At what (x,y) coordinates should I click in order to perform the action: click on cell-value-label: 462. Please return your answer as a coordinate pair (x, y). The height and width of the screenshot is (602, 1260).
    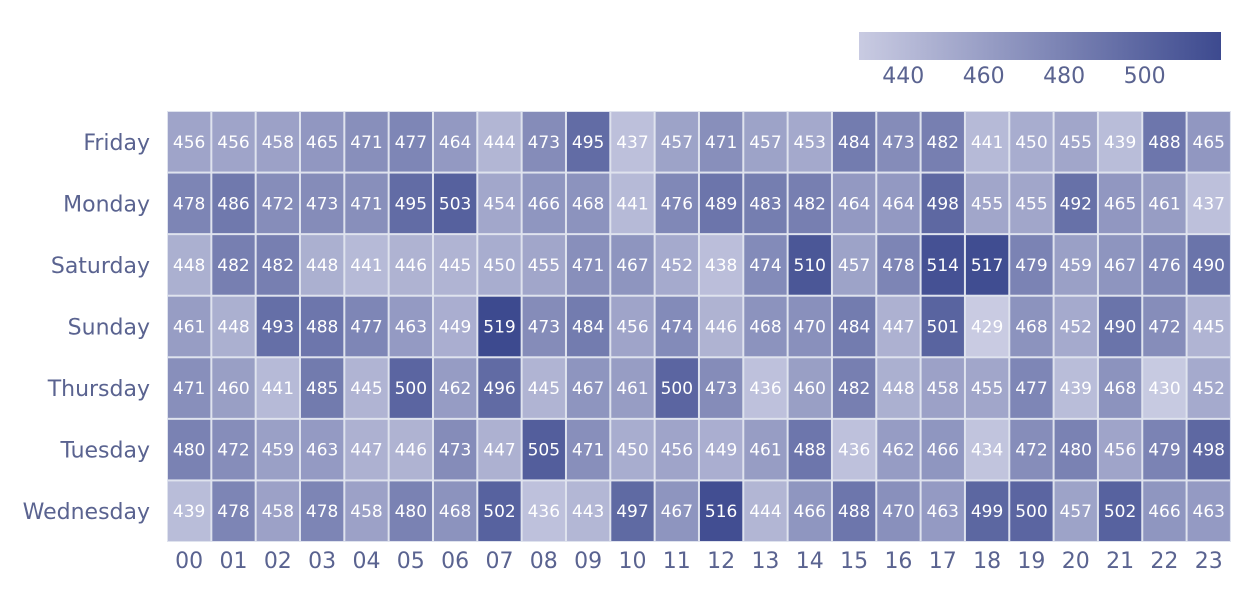
    Looking at the image, I should click on (898, 451).